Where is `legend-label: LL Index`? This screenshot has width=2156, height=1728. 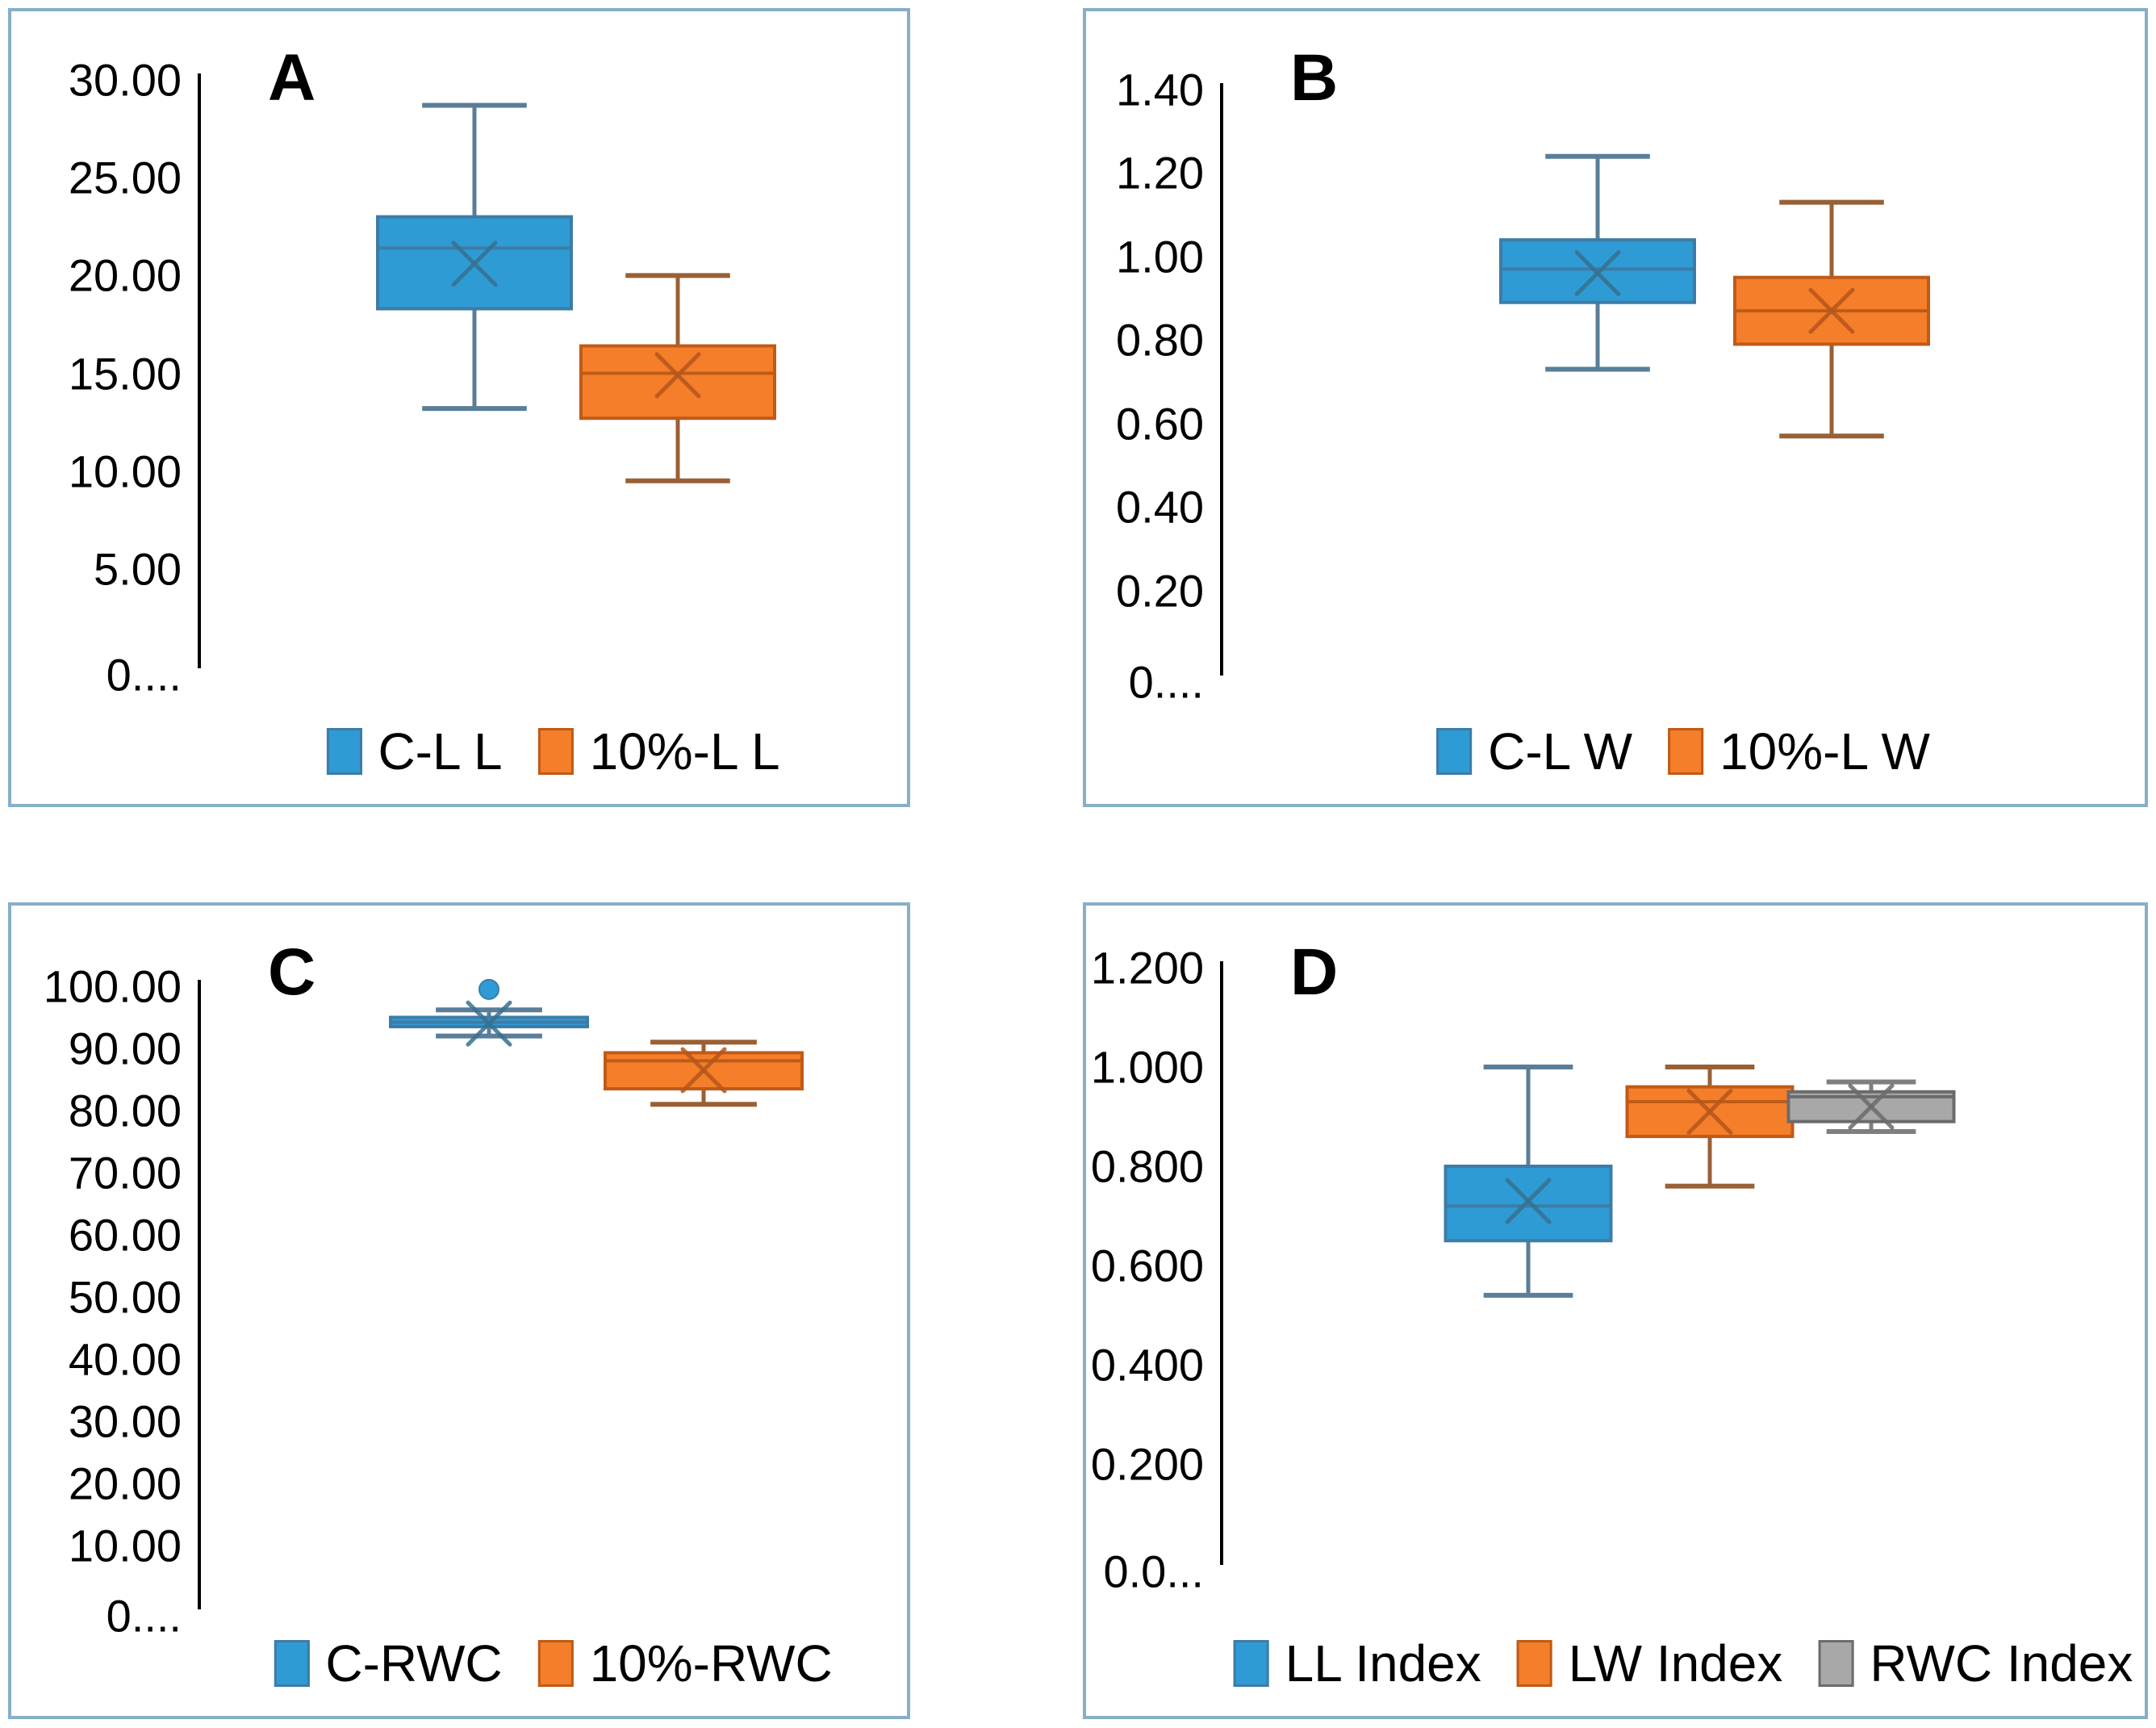
legend-label: LL Index is located at coordinates (1383, 1663).